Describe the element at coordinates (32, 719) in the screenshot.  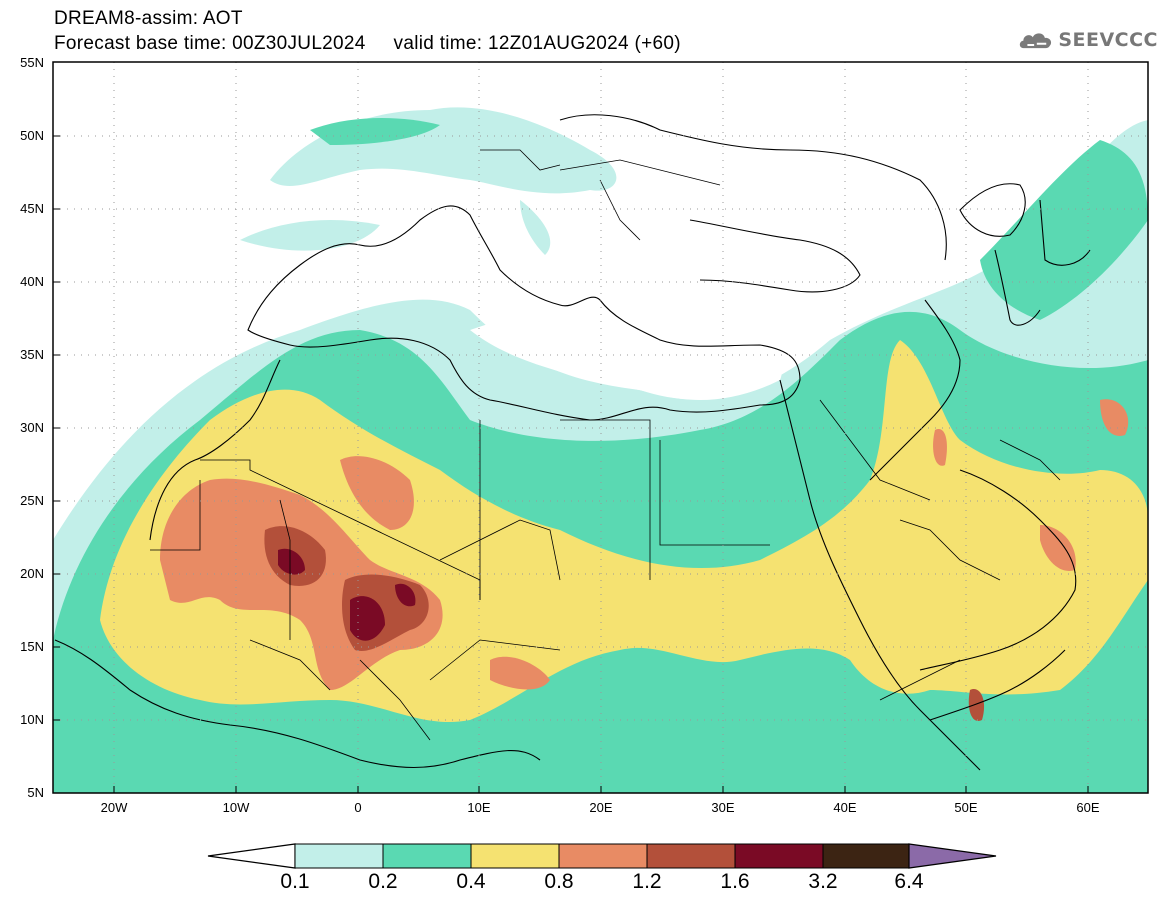
I see `lat-label: 10N` at that location.